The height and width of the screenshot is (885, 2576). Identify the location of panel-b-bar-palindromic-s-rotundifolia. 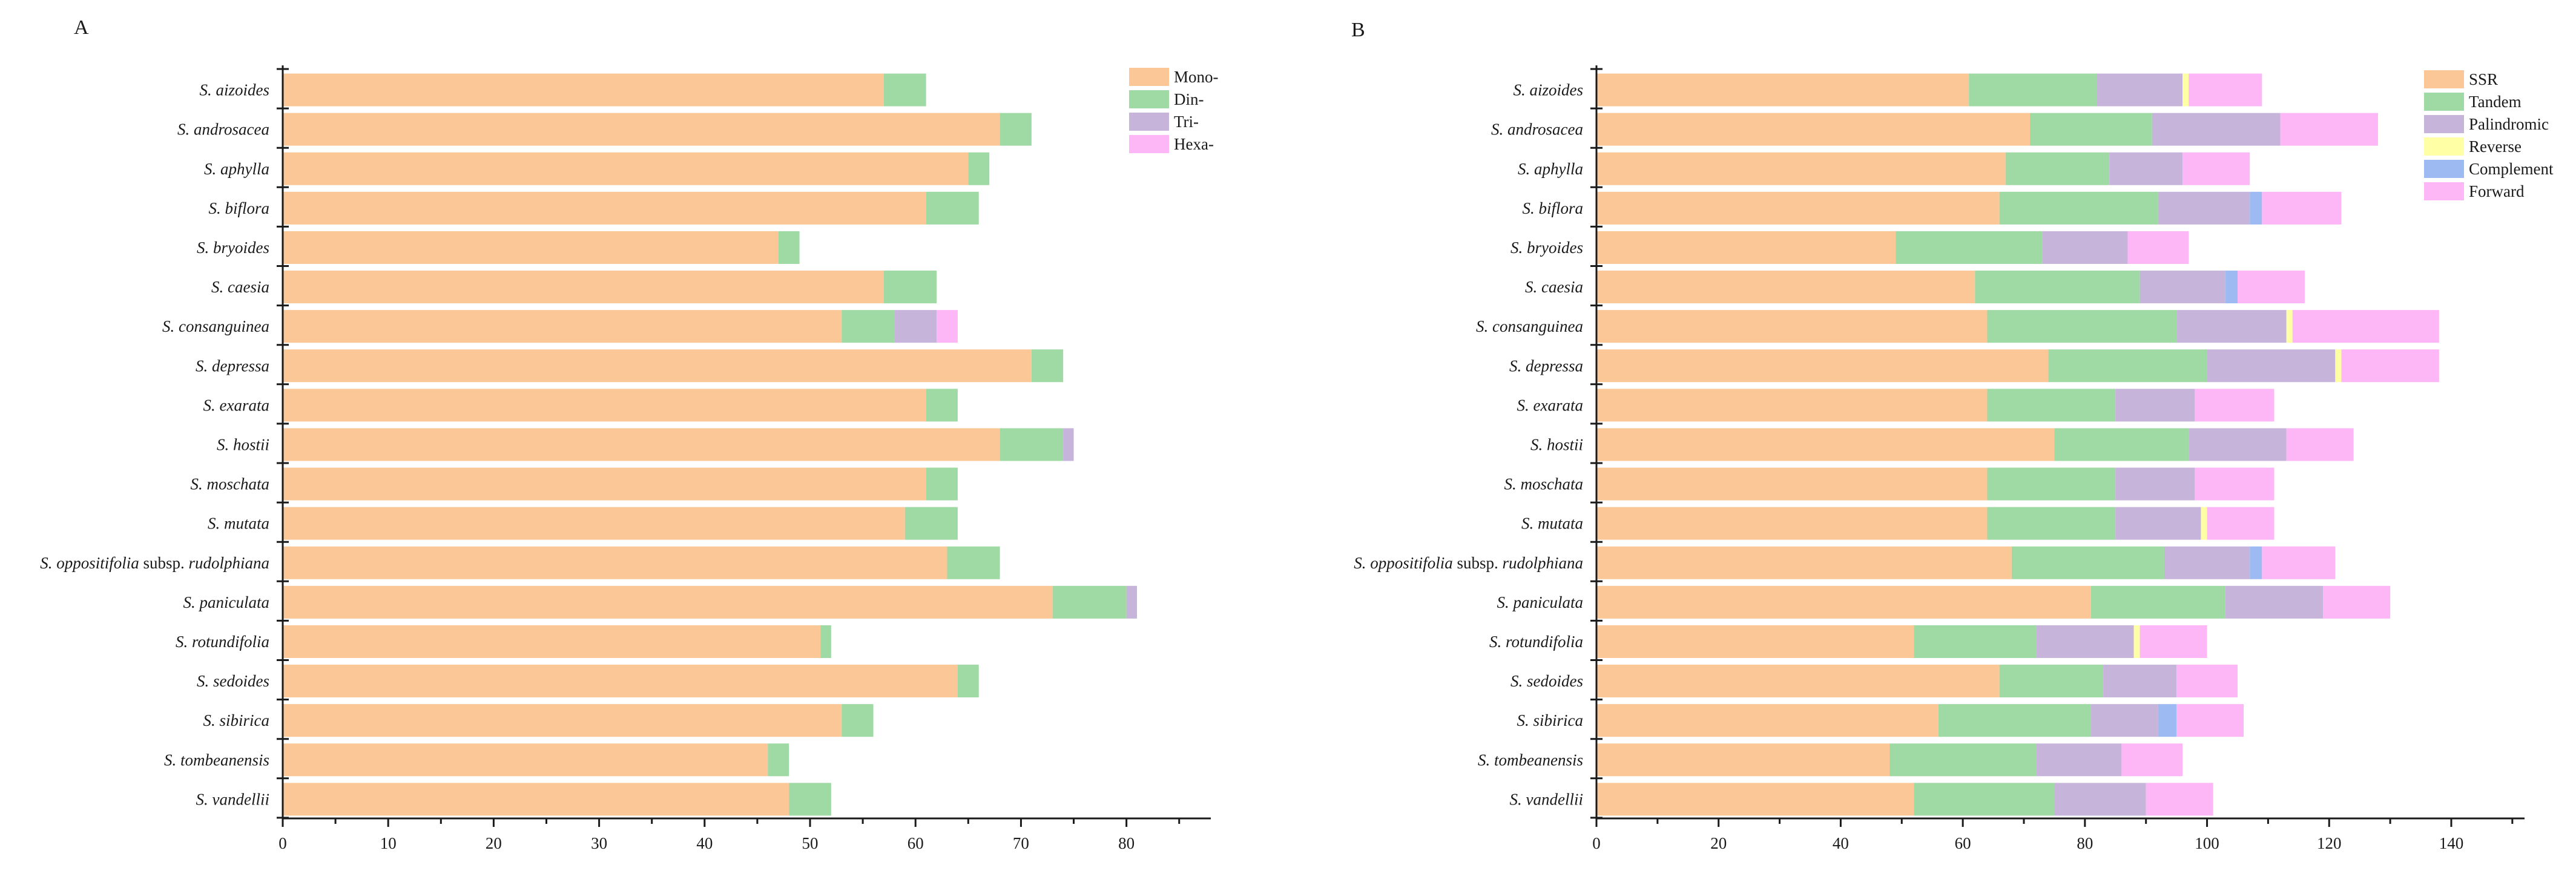
(2085, 641).